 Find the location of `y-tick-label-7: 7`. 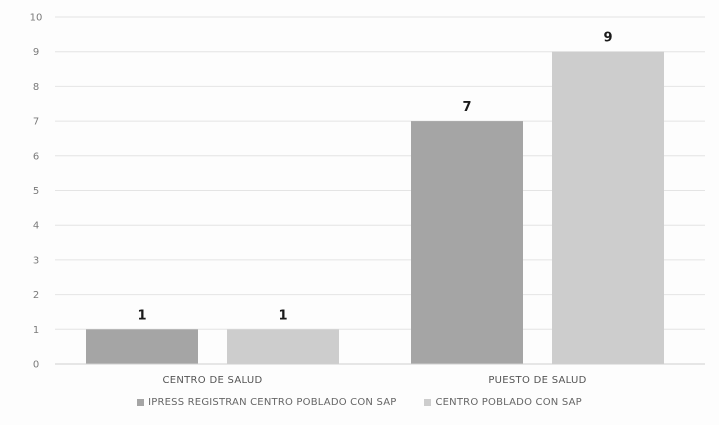

y-tick-label-7: 7 is located at coordinates (36, 122).